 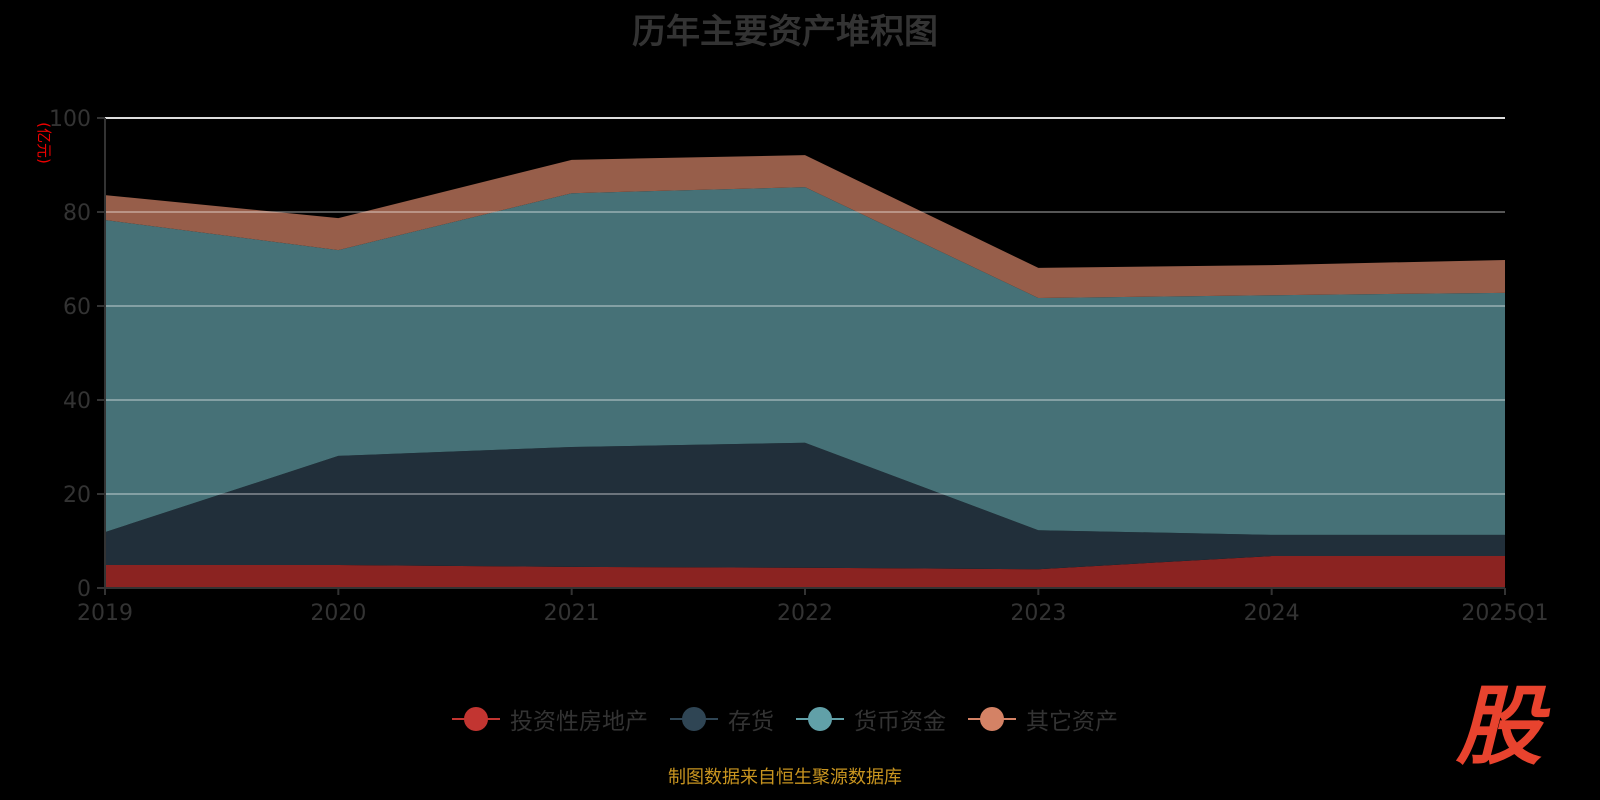 What do you see at coordinates (900, 722) in the screenshot?
I see `legend-label: 货币资金` at bounding box center [900, 722].